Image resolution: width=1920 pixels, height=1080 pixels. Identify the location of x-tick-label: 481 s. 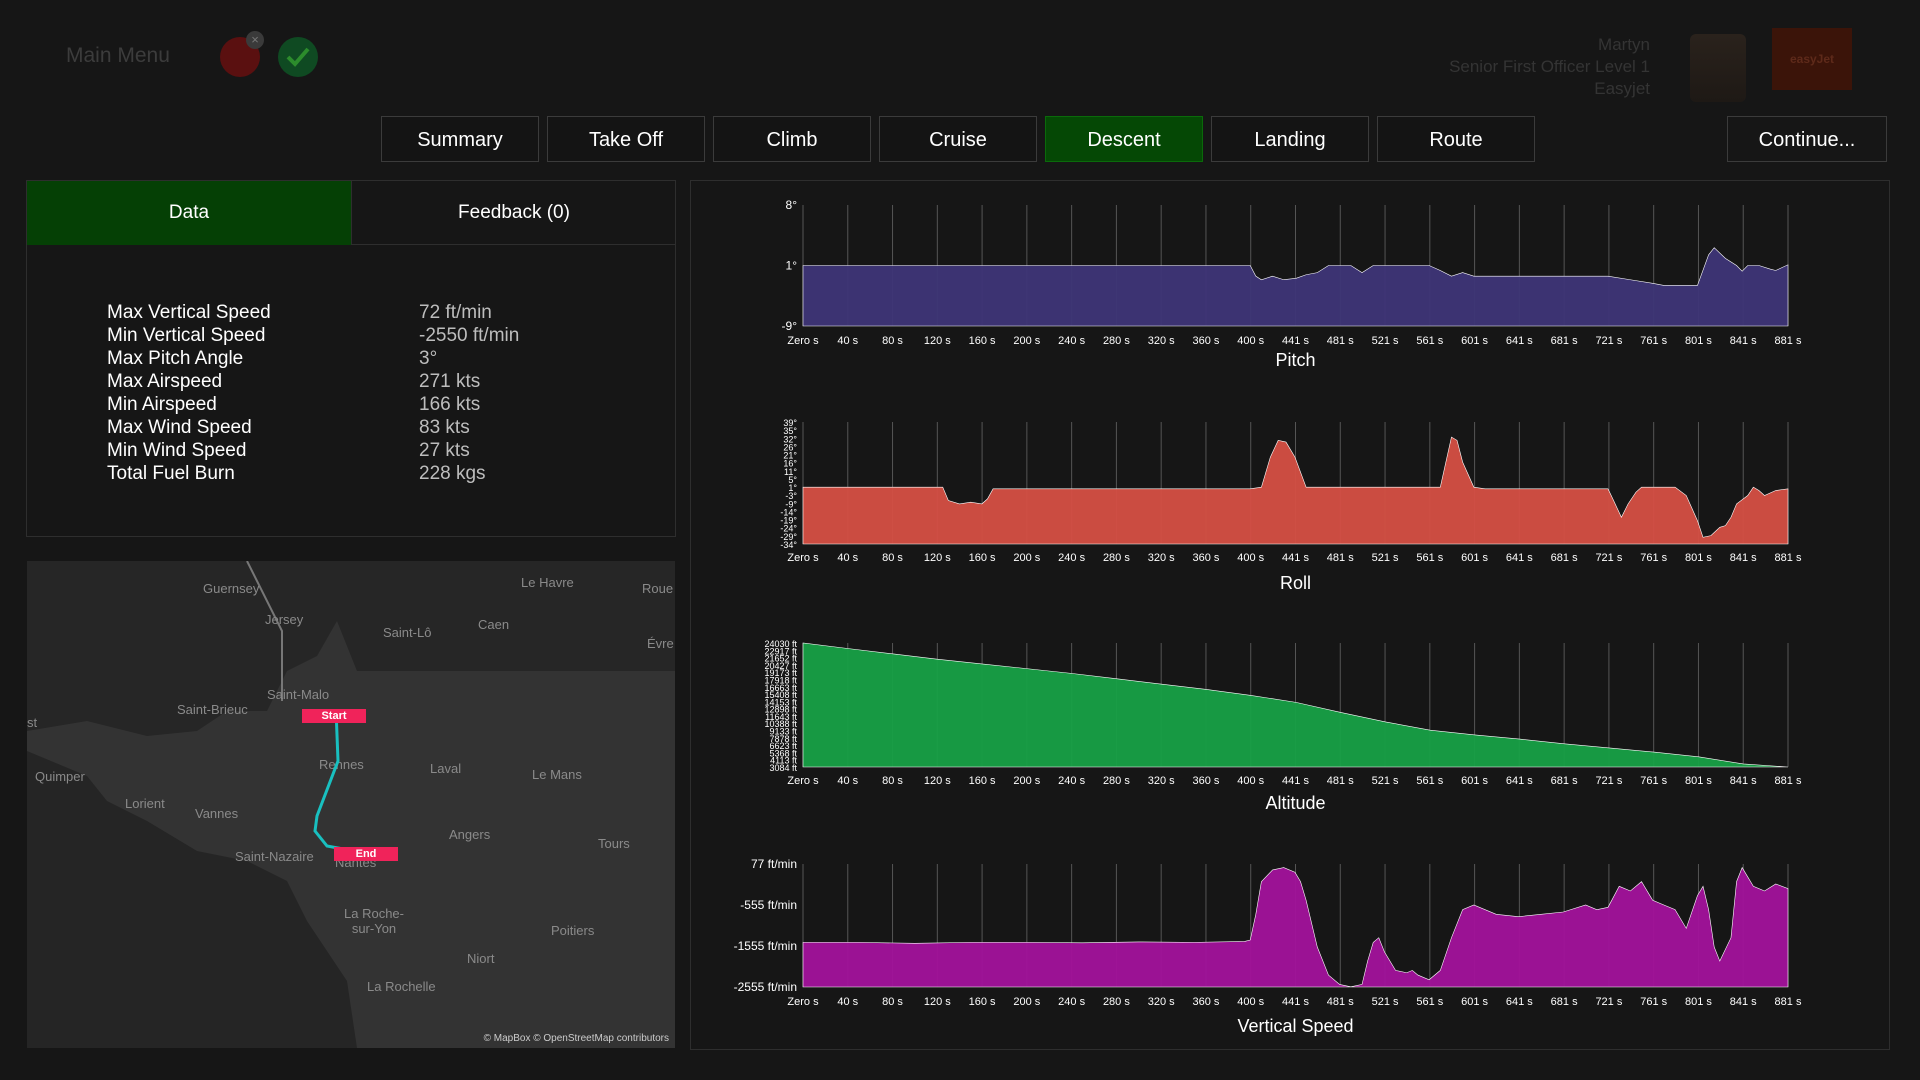
(1340, 558).